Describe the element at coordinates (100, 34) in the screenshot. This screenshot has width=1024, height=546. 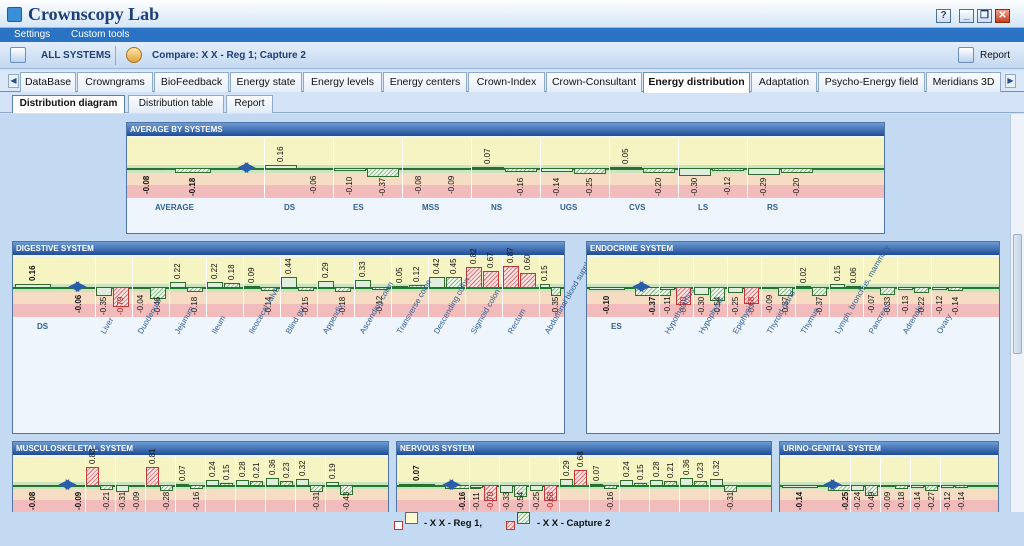
I see `menu-custom-tools: Custom tools` at that location.